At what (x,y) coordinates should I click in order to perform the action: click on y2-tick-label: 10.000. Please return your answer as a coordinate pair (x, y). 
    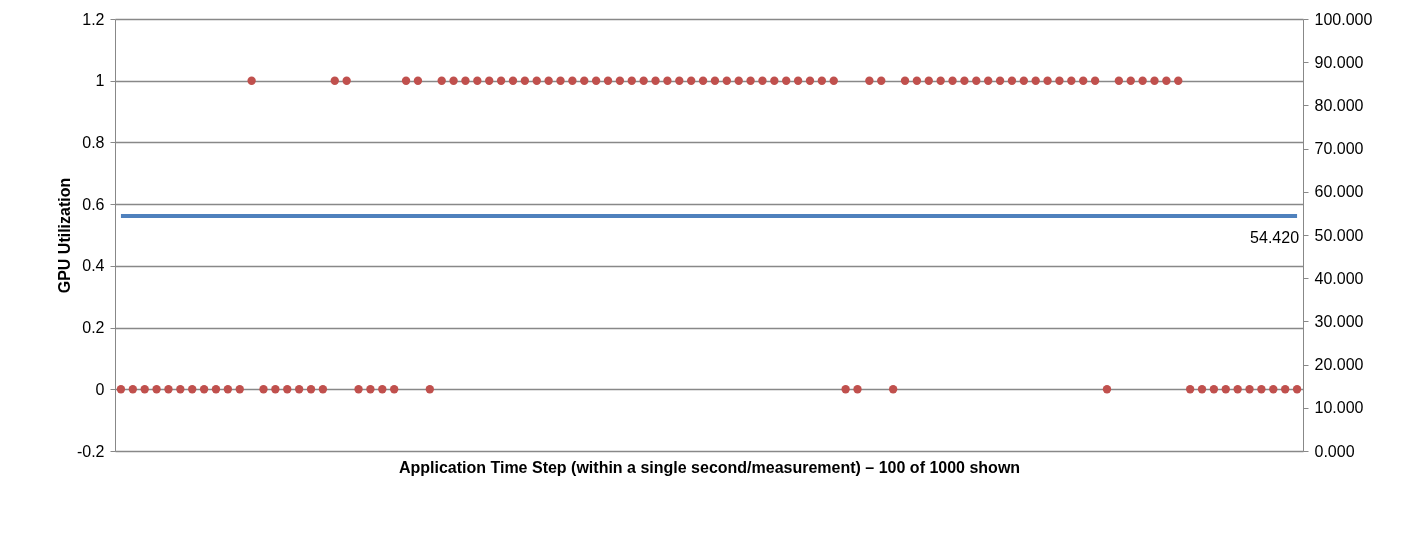
    Looking at the image, I should click on (1339, 408).